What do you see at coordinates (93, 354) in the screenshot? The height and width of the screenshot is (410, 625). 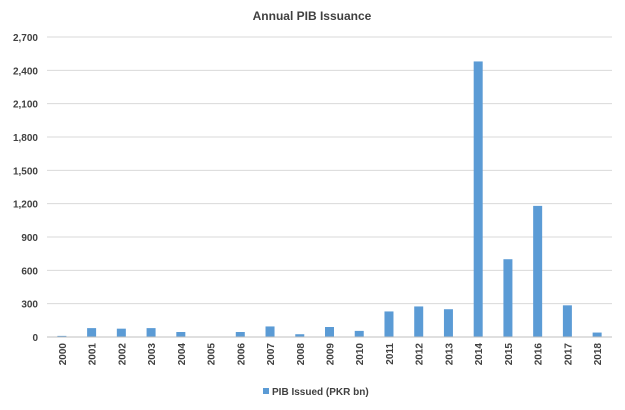 I see `x-tick-label: 2001` at bounding box center [93, 354].